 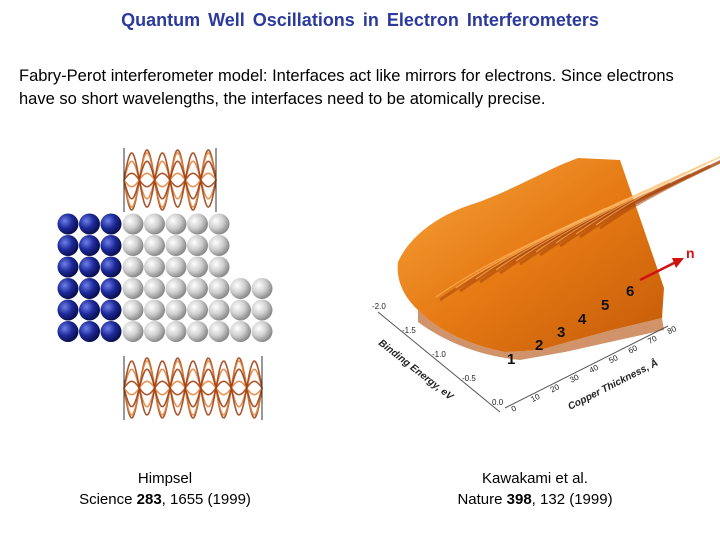 I want to click on right-citation-volume: 398, so click(x=519, y=499).